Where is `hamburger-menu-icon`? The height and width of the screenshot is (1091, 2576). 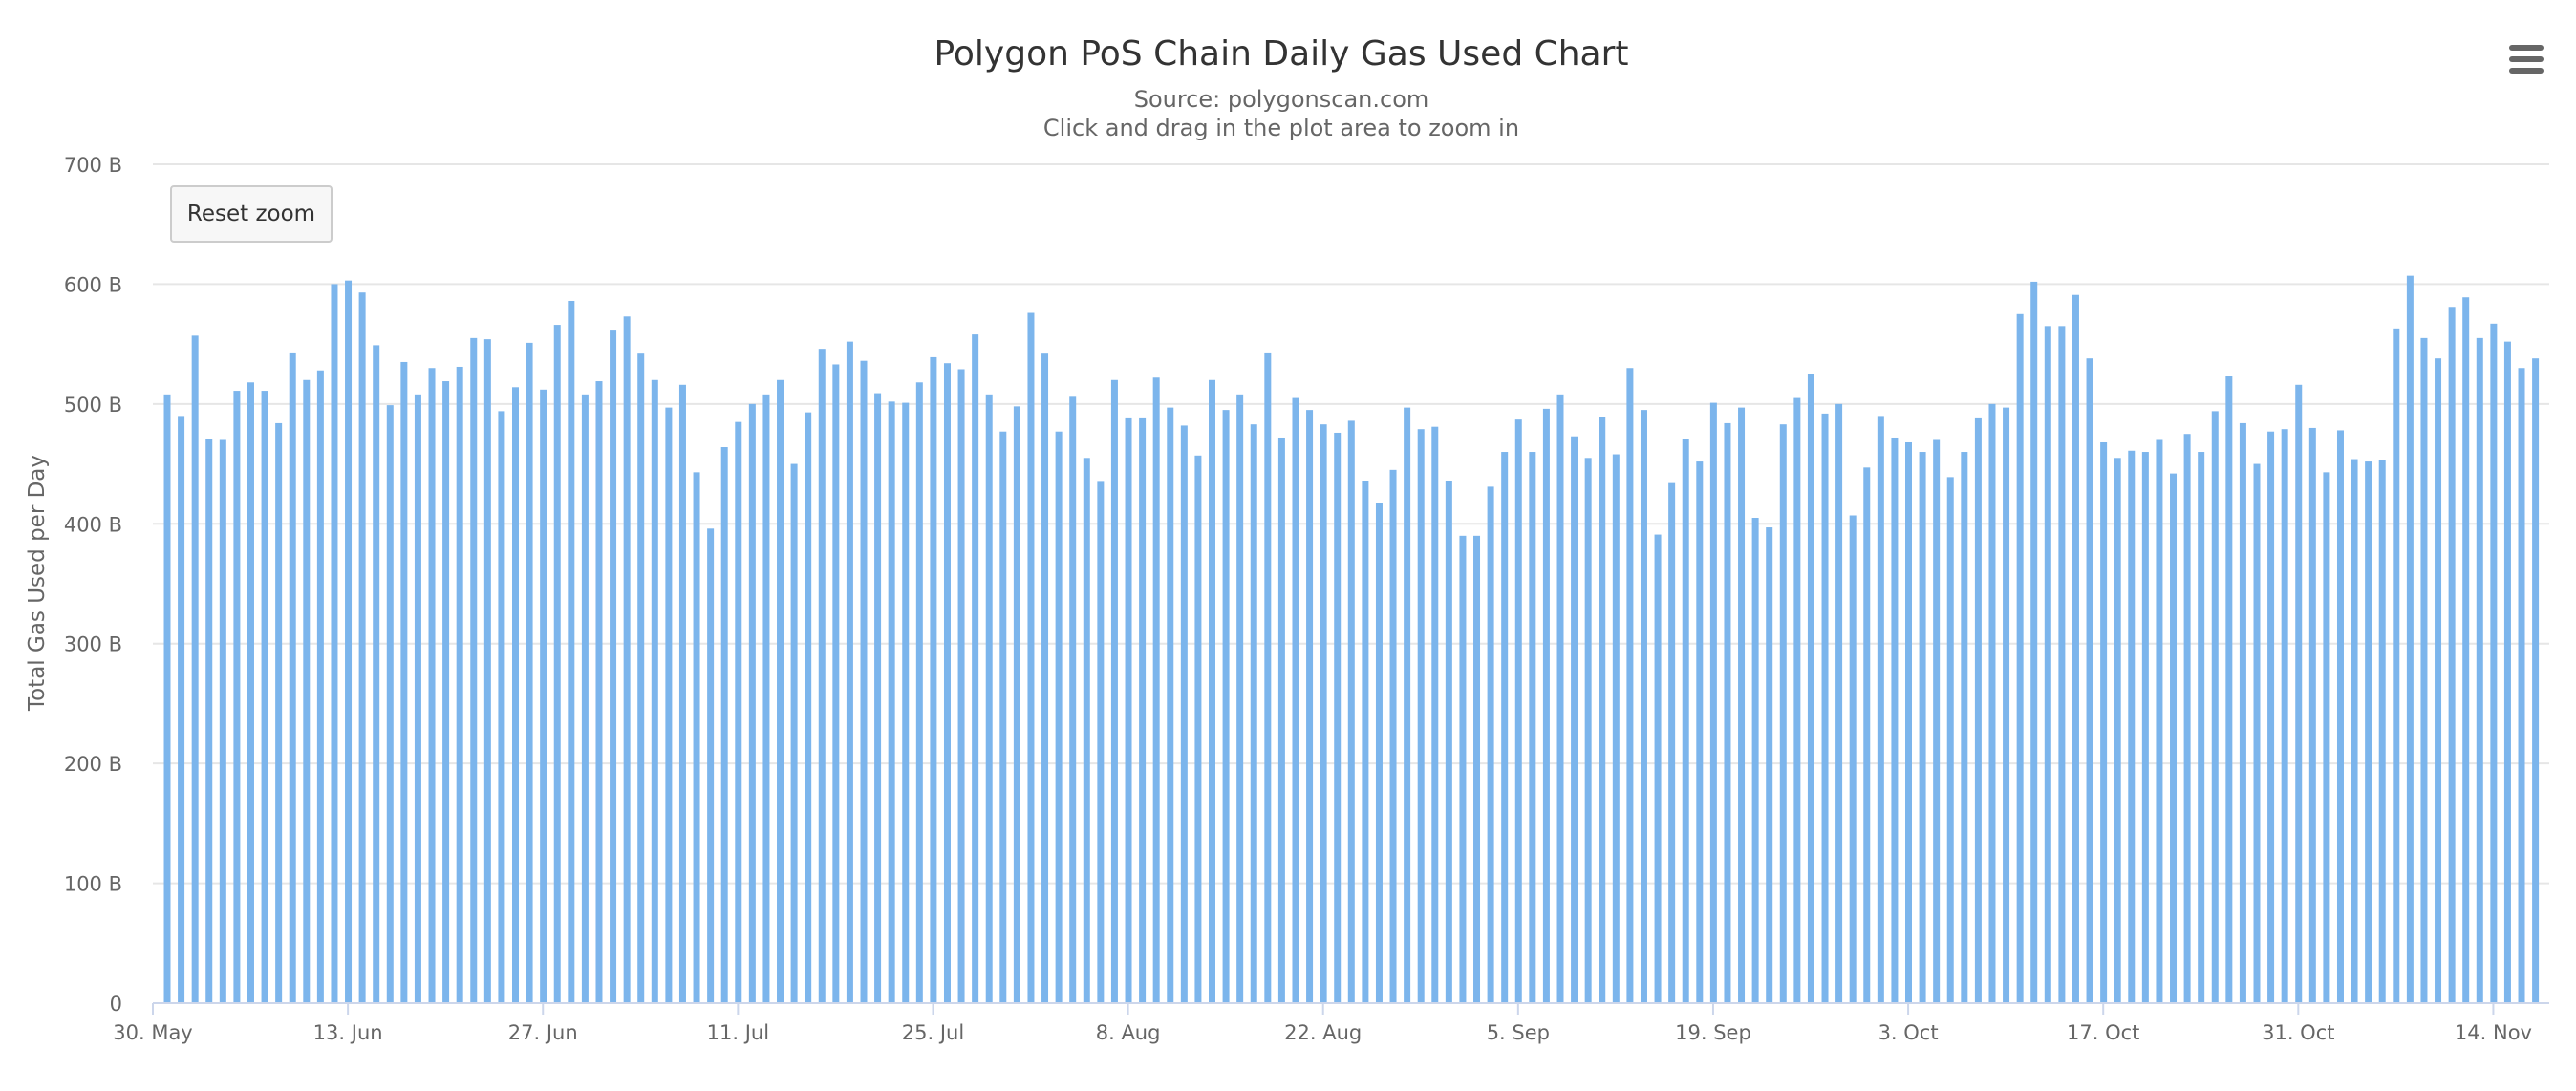
hamburger-menu-icon is located at coordinates (2526, 59).